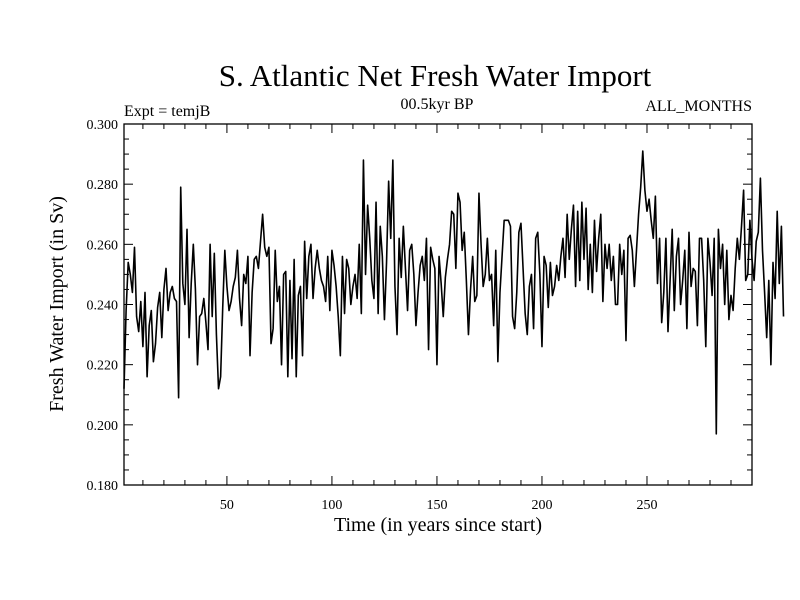 The width and height of the screenshot is (800, 600). Describe the element at coordinates (646, 505) in the screenshot. I see `x-tick-label: 250` at that location.